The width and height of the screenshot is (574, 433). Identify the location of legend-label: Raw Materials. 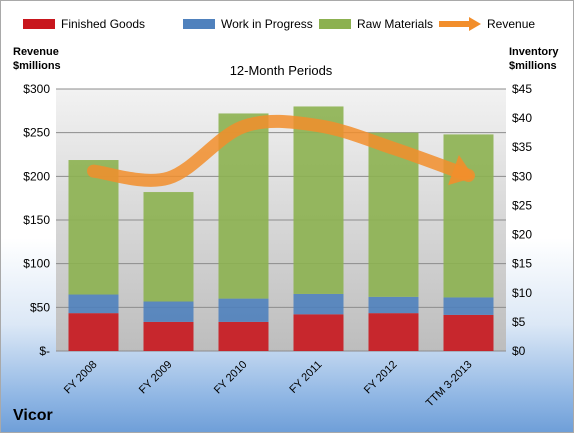
(395, 24).